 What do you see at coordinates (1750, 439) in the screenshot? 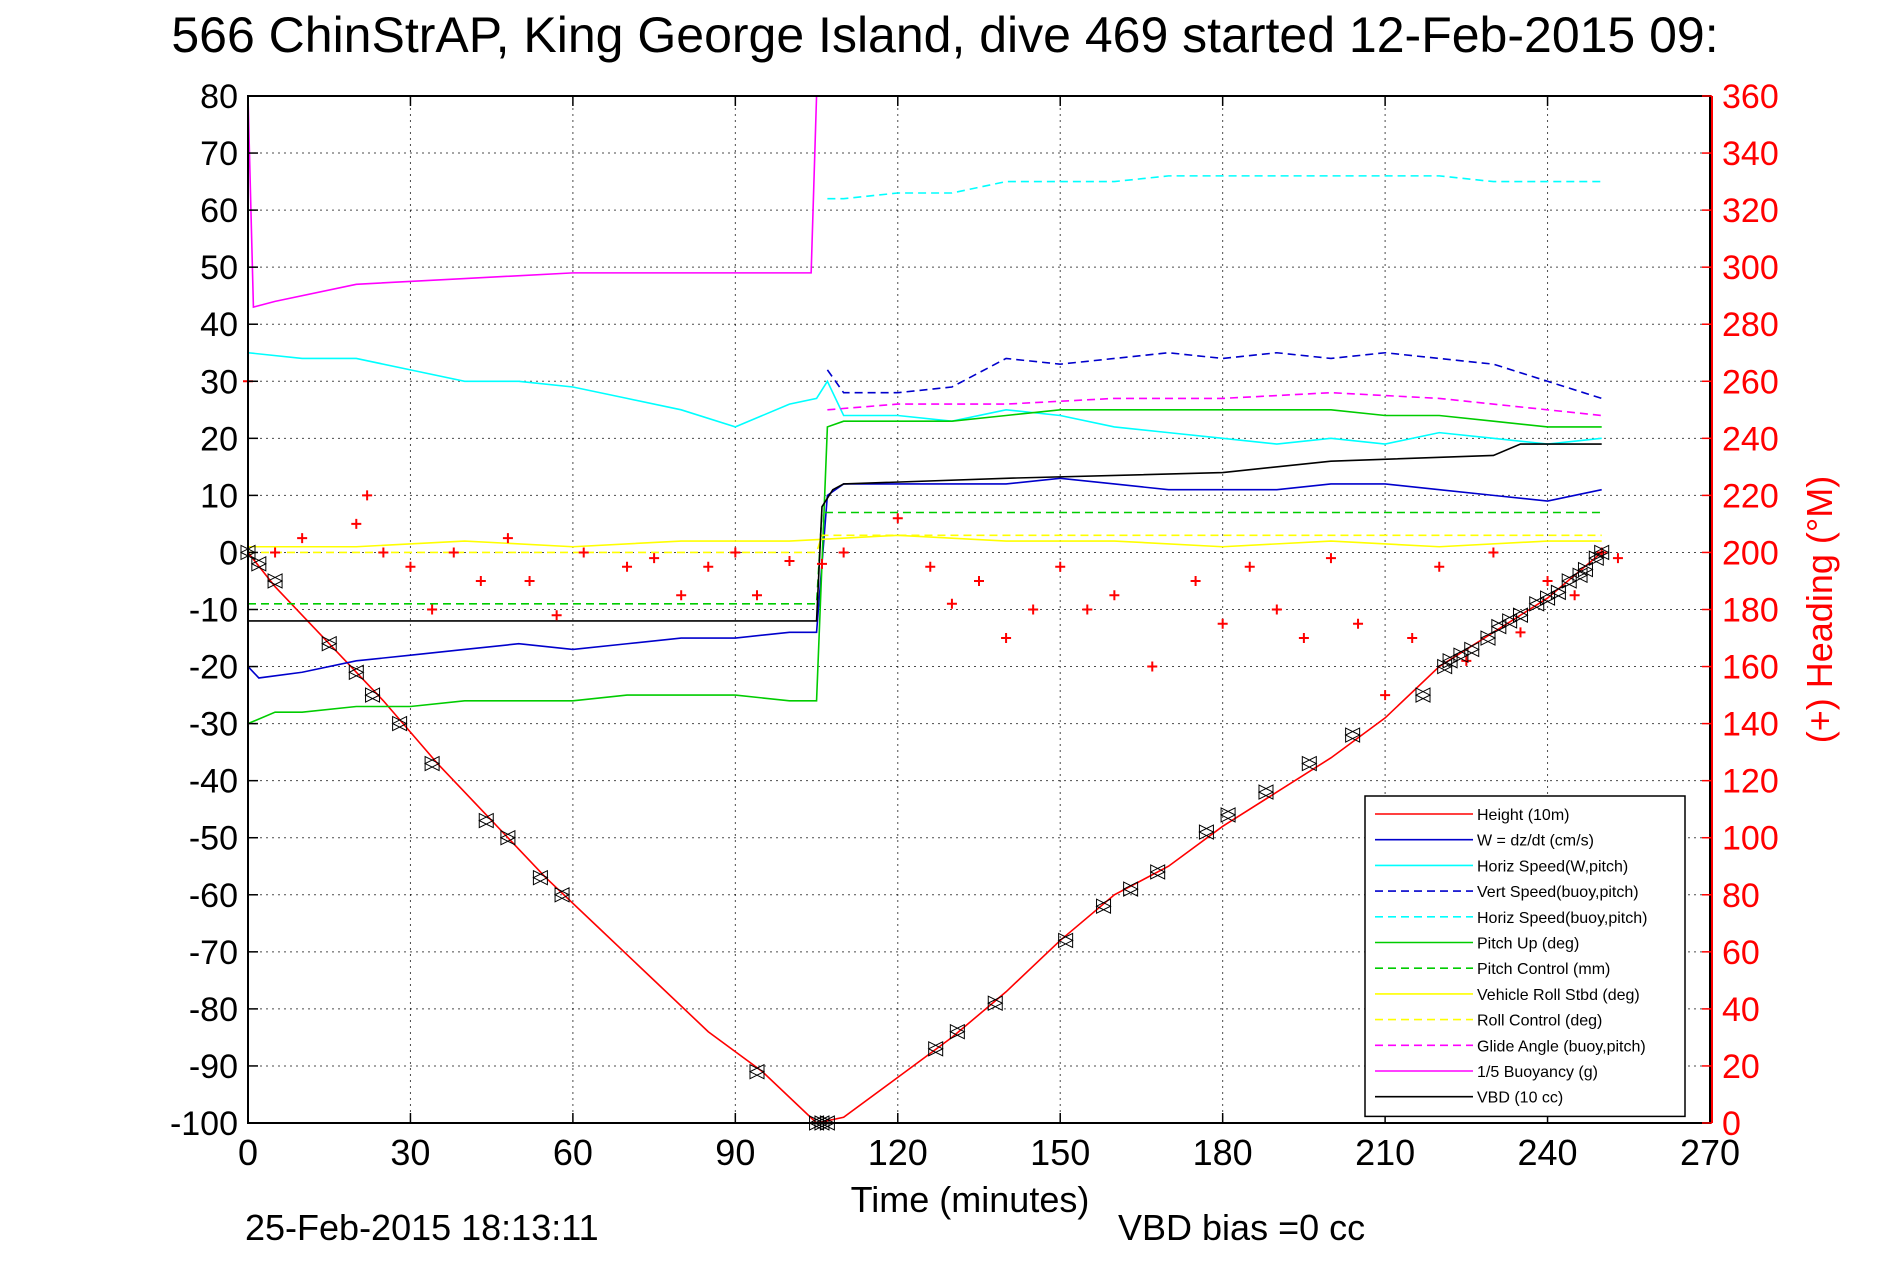
I see `y-right-tick-label: 240` at bounding box center [1750, 439].